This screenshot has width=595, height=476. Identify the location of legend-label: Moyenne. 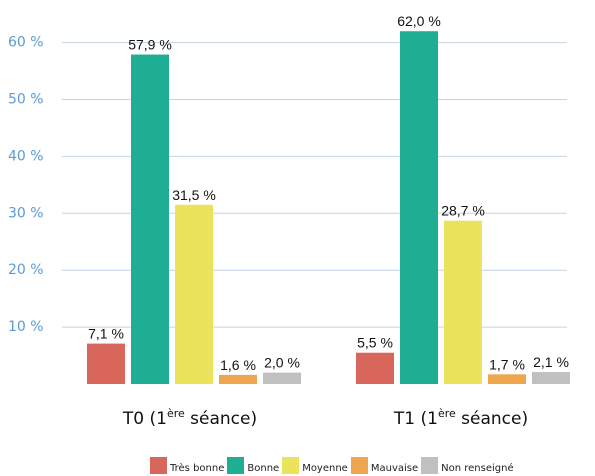
(325, 468).